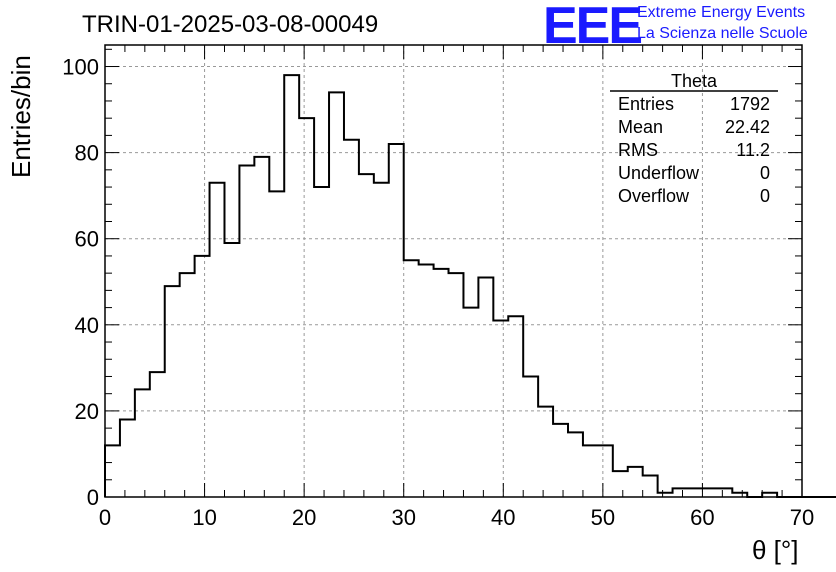 The image size is (836, 572). I want to click on x-tick-label: 30, so click(403, 517).